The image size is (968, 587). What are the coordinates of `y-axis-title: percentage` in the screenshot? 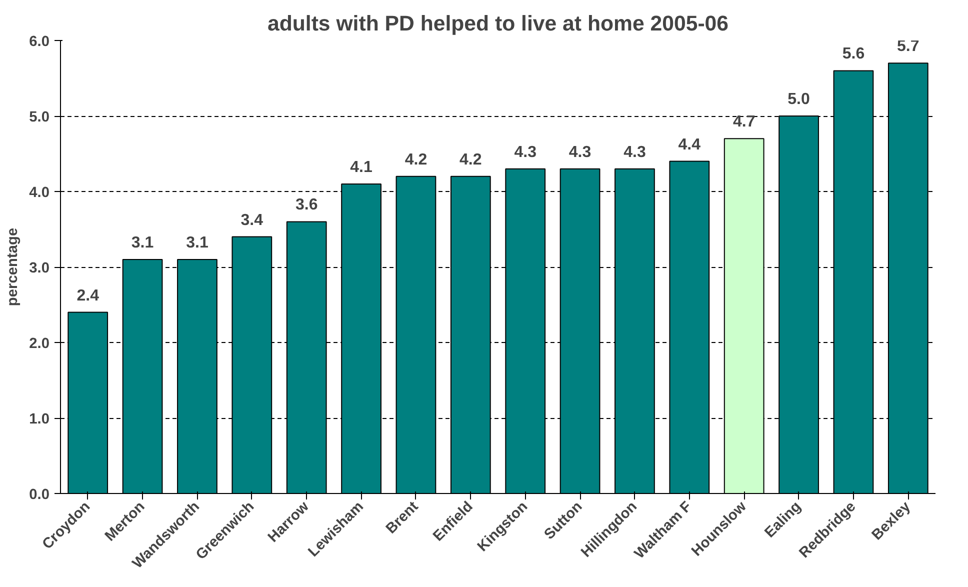 It's located at (13, 267).